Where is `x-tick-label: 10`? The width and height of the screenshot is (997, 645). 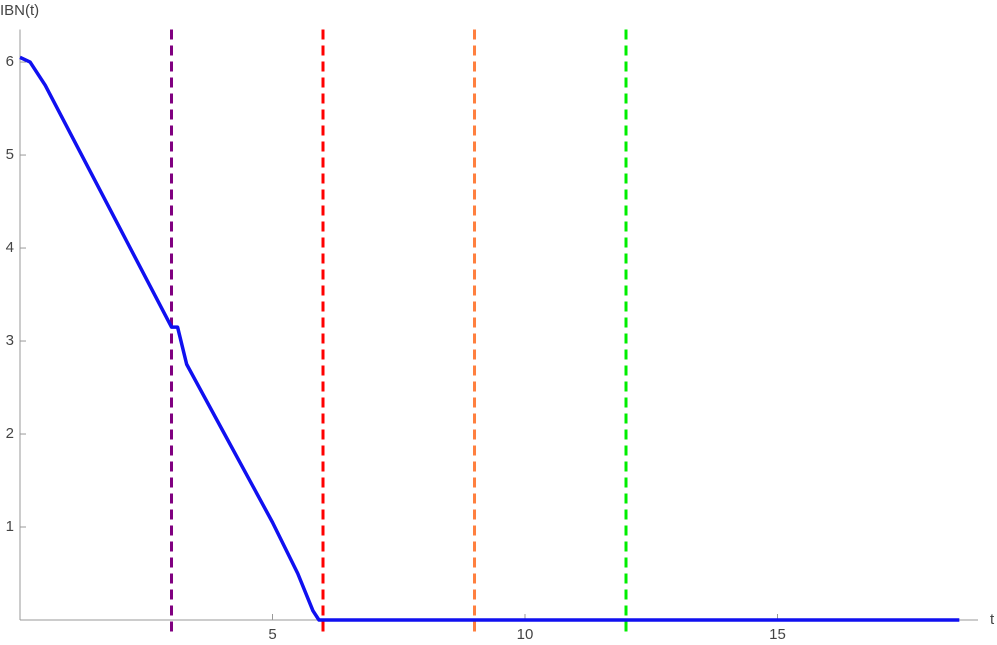
x-tick-label: 10 is located at coordinates (525, 634).